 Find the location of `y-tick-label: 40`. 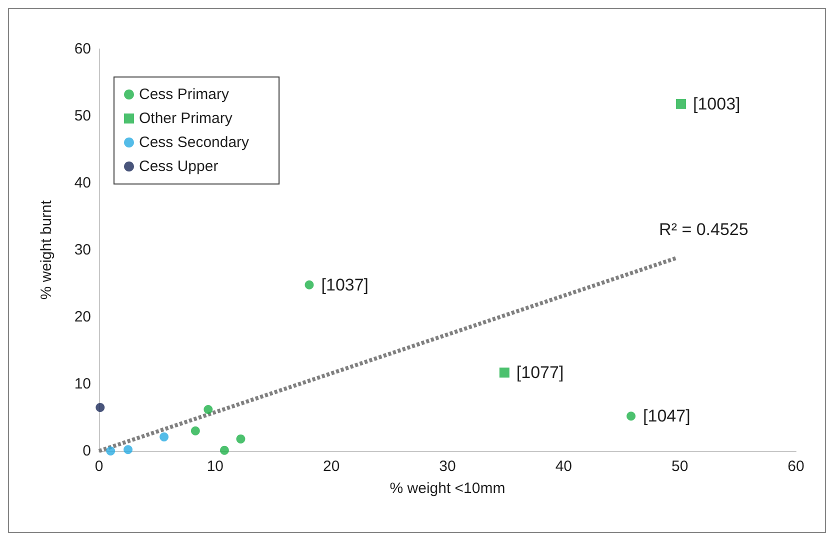

y-tick-label: 40 is located at coordinates (82, 183).